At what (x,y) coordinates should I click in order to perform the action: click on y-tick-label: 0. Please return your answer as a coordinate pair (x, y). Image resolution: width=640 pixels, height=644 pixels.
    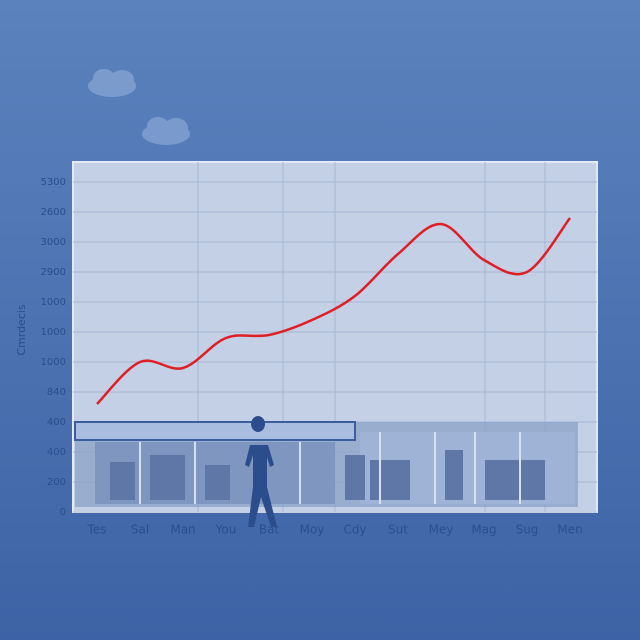
    Looking at the image, I should click on (63, 512).